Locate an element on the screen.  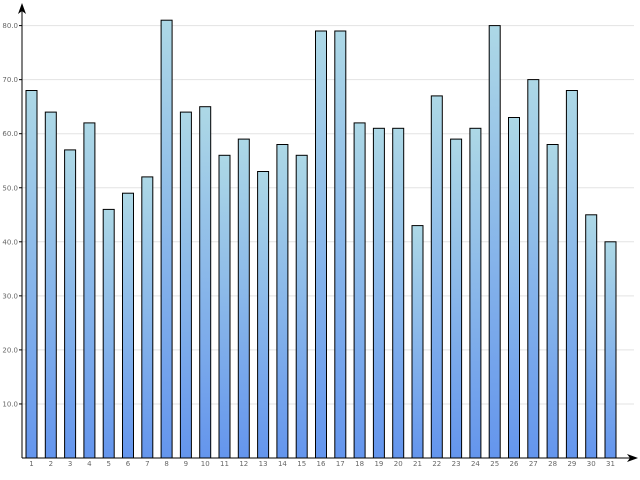
x-tick-label: 4 is located at coordinates (89, 464).